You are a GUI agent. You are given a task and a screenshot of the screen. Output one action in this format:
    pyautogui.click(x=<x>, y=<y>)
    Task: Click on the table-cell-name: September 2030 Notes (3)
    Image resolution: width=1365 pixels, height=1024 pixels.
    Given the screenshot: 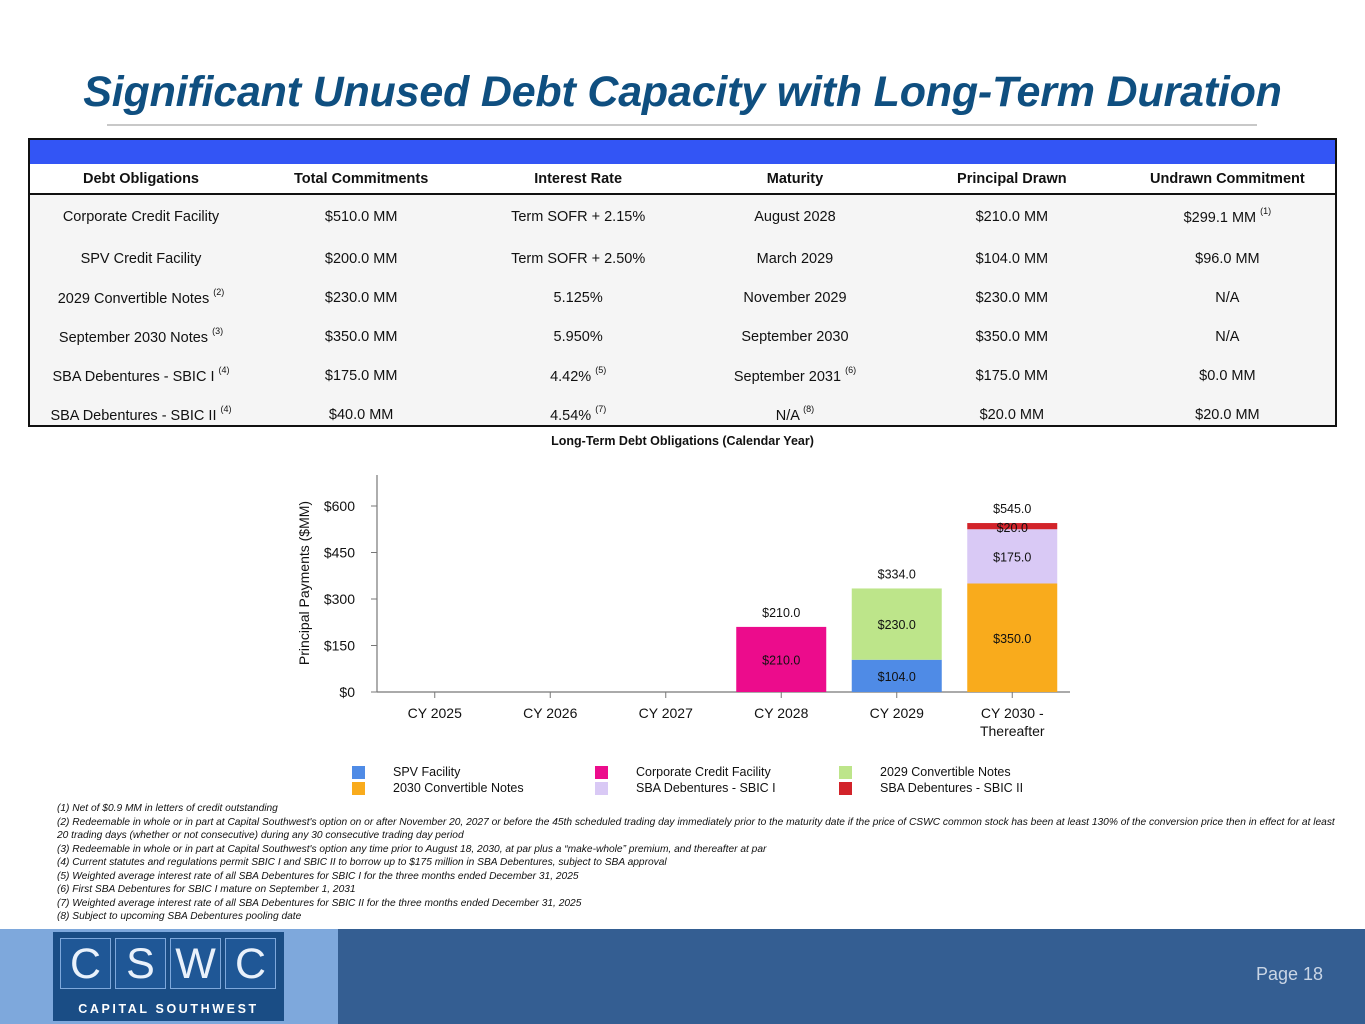 What is the action you would take?
    pyautogui.click(x=141, y=336)
    